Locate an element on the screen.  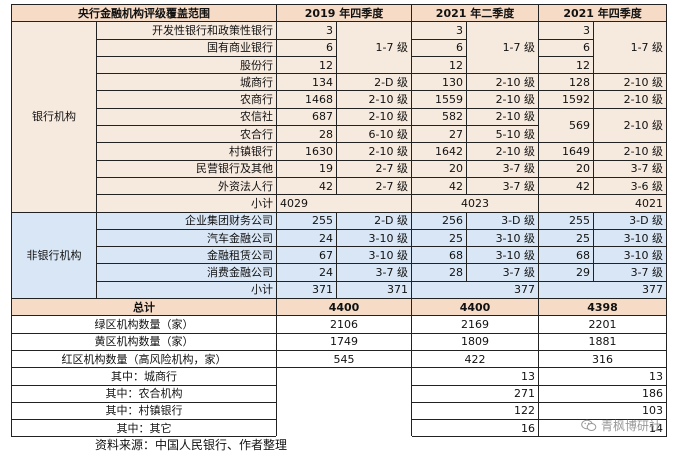
breakdown-label: 其中：其它 is located at coordinates (144, 428).